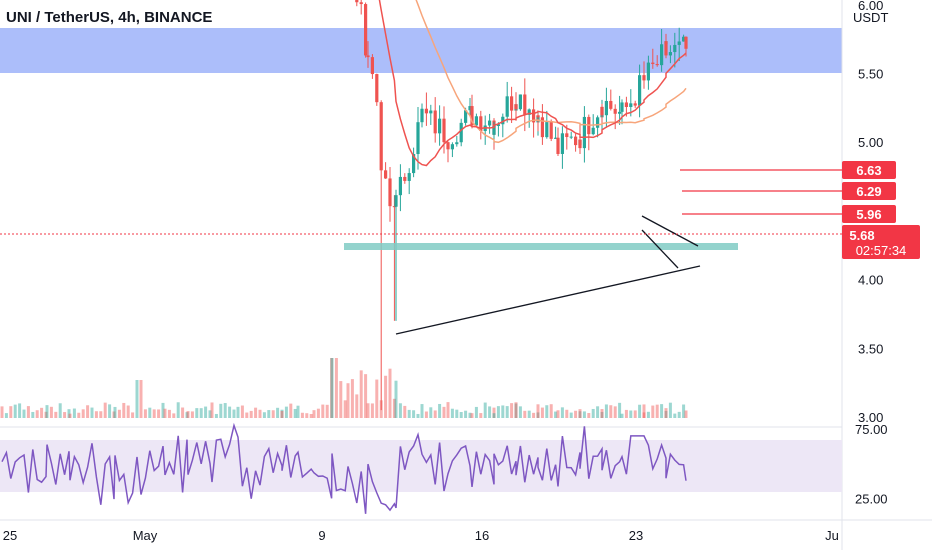 This screenshot has height=550, width=932. I want to click on price-tick-label: 3.00, so click(870, 417).